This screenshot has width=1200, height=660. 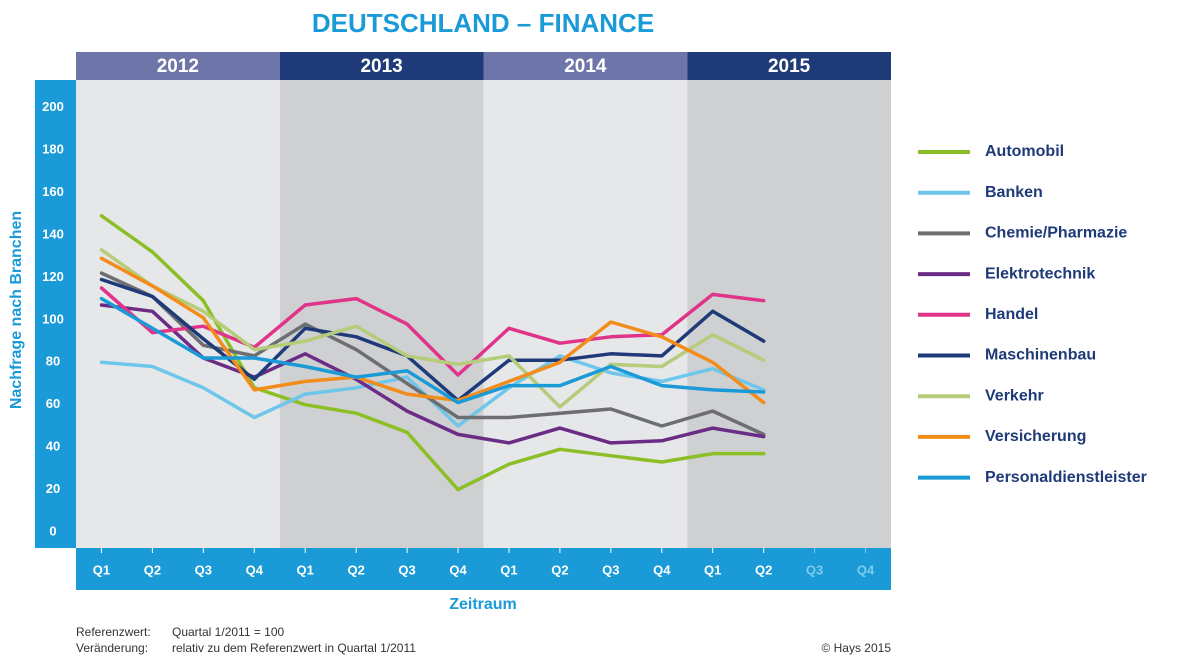 What do you see at coordinates (53, 148) in the screenshot?
I see `y-tick-label: 180` at bounding box center [53, 148].